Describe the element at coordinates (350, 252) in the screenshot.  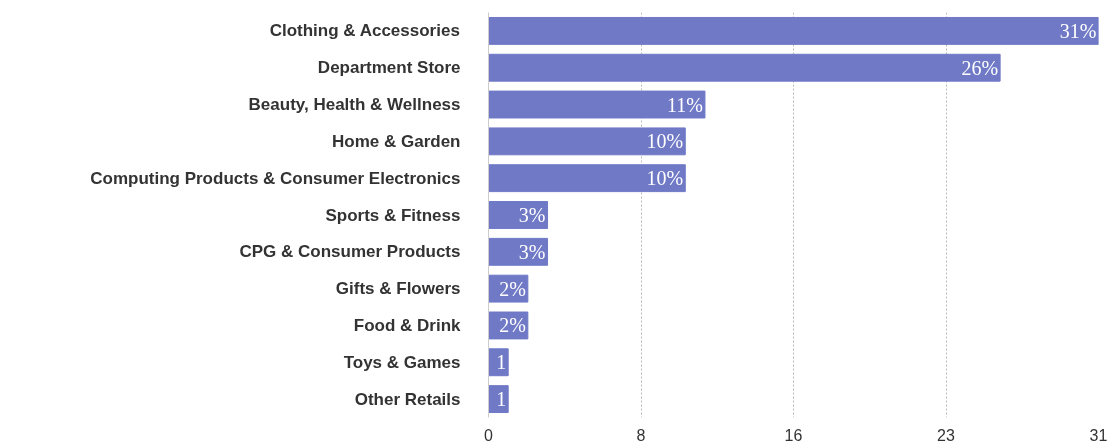
I see `y-tick-label: CPG & Consumer Products` at that location.